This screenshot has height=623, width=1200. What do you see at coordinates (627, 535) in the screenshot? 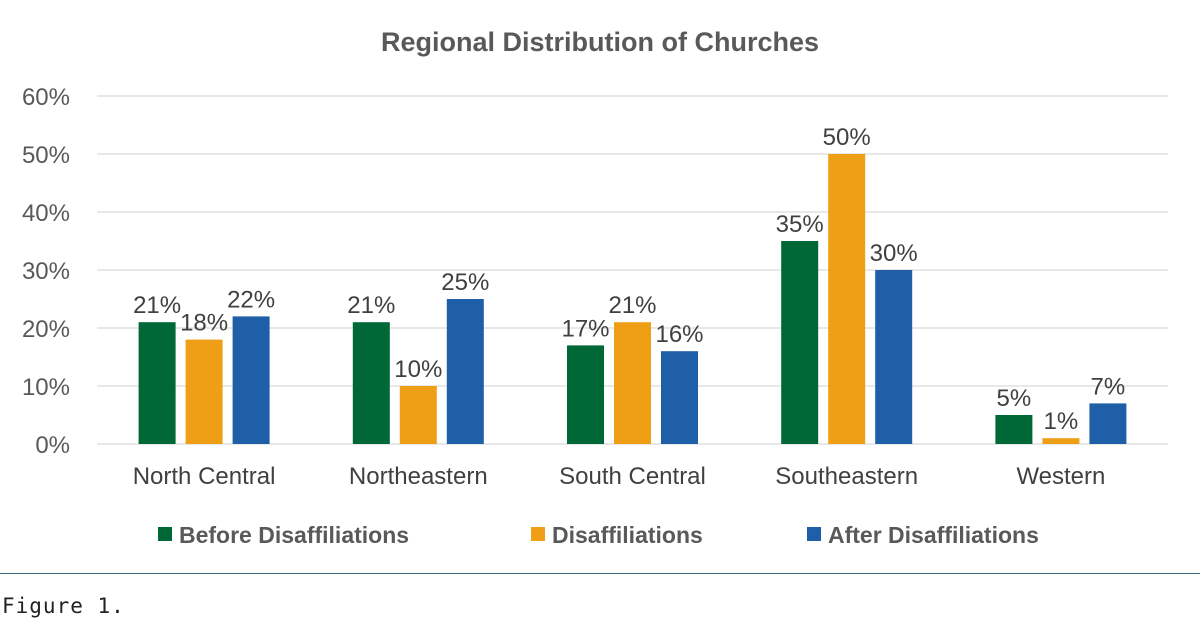
I see `legend-label: Disaffiliations` at bounding box center [627, 535].